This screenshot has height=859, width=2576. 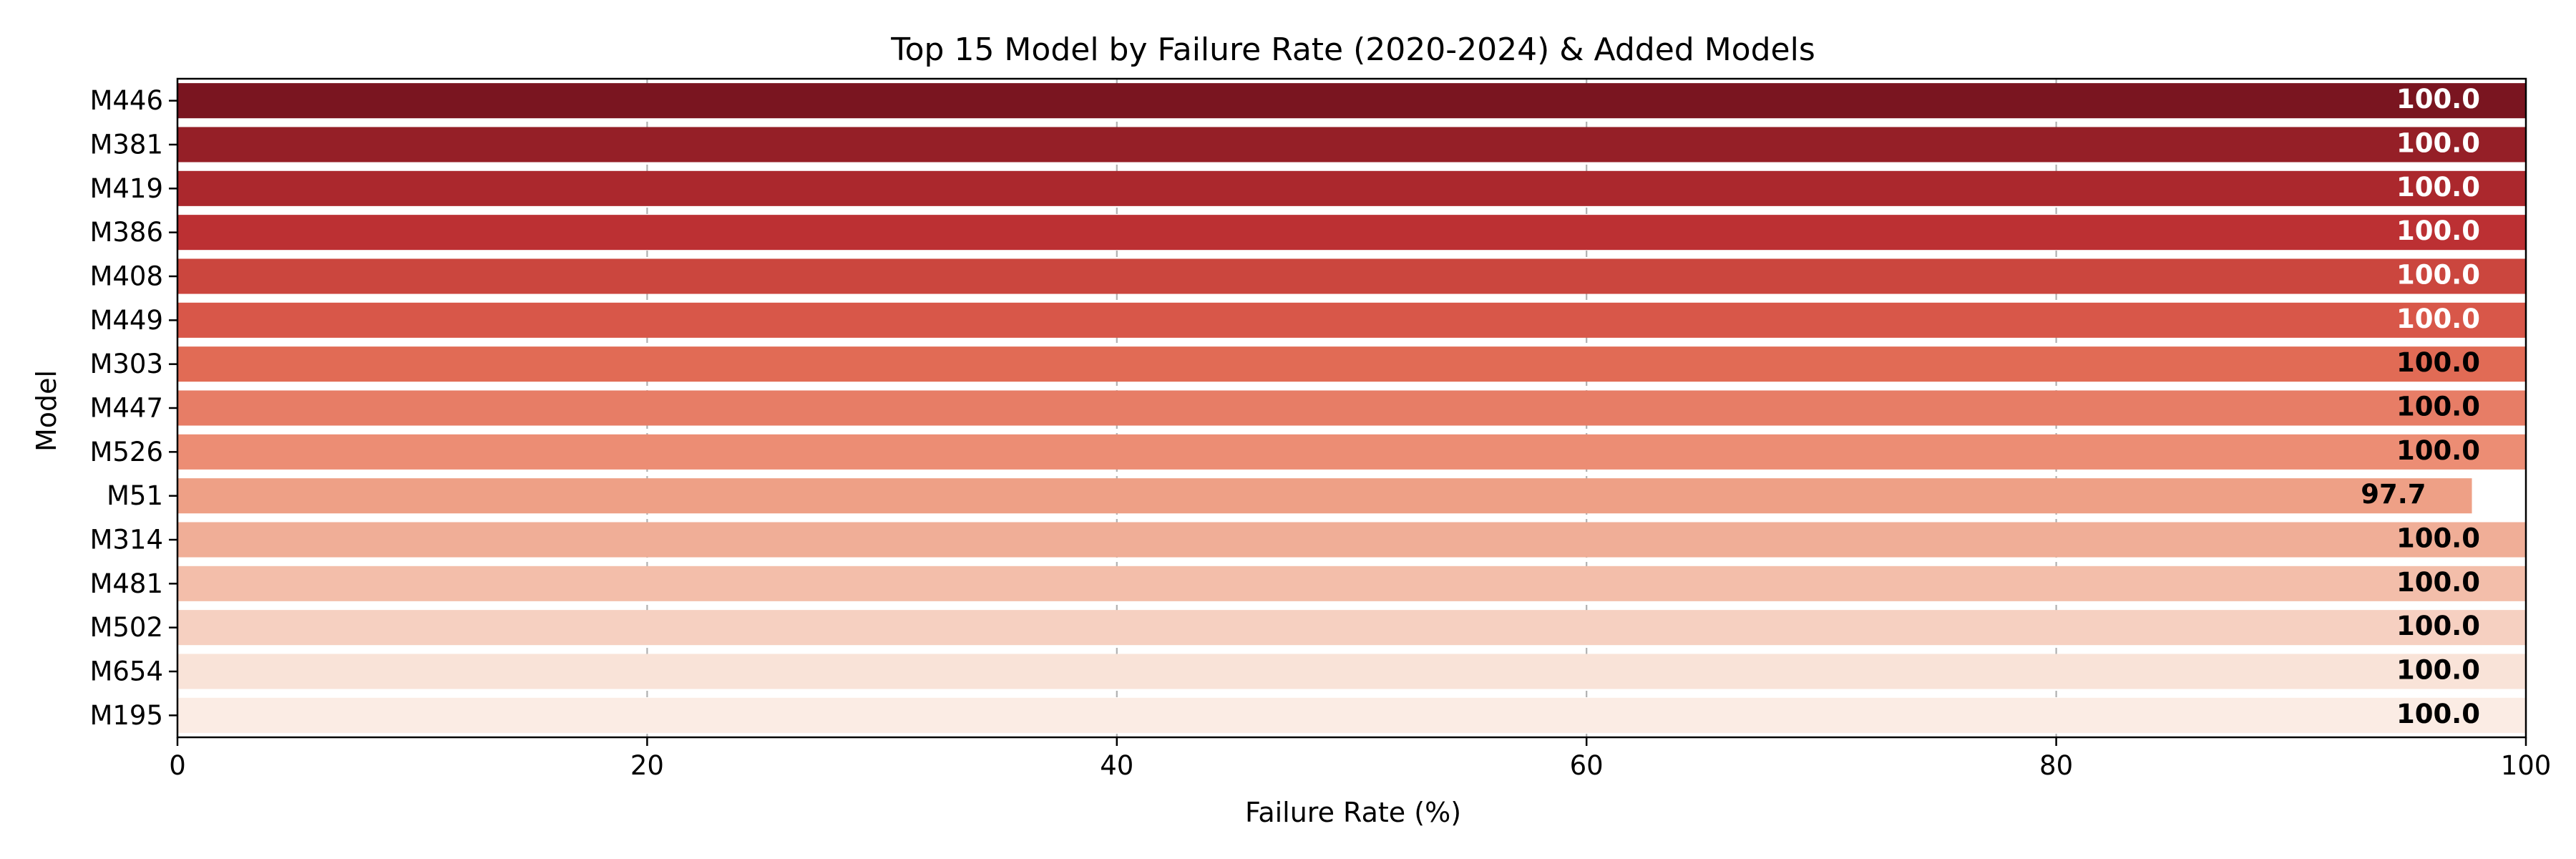 I want to click on y-tick-label: M195, so click(x=126, y=715).